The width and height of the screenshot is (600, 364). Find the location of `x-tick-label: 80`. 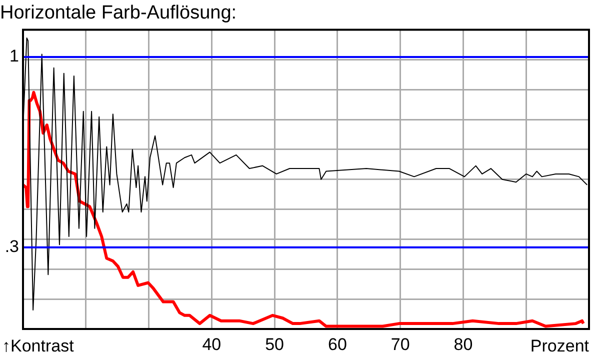

x-tick-label: 80 is located at coordinates (463, 344).